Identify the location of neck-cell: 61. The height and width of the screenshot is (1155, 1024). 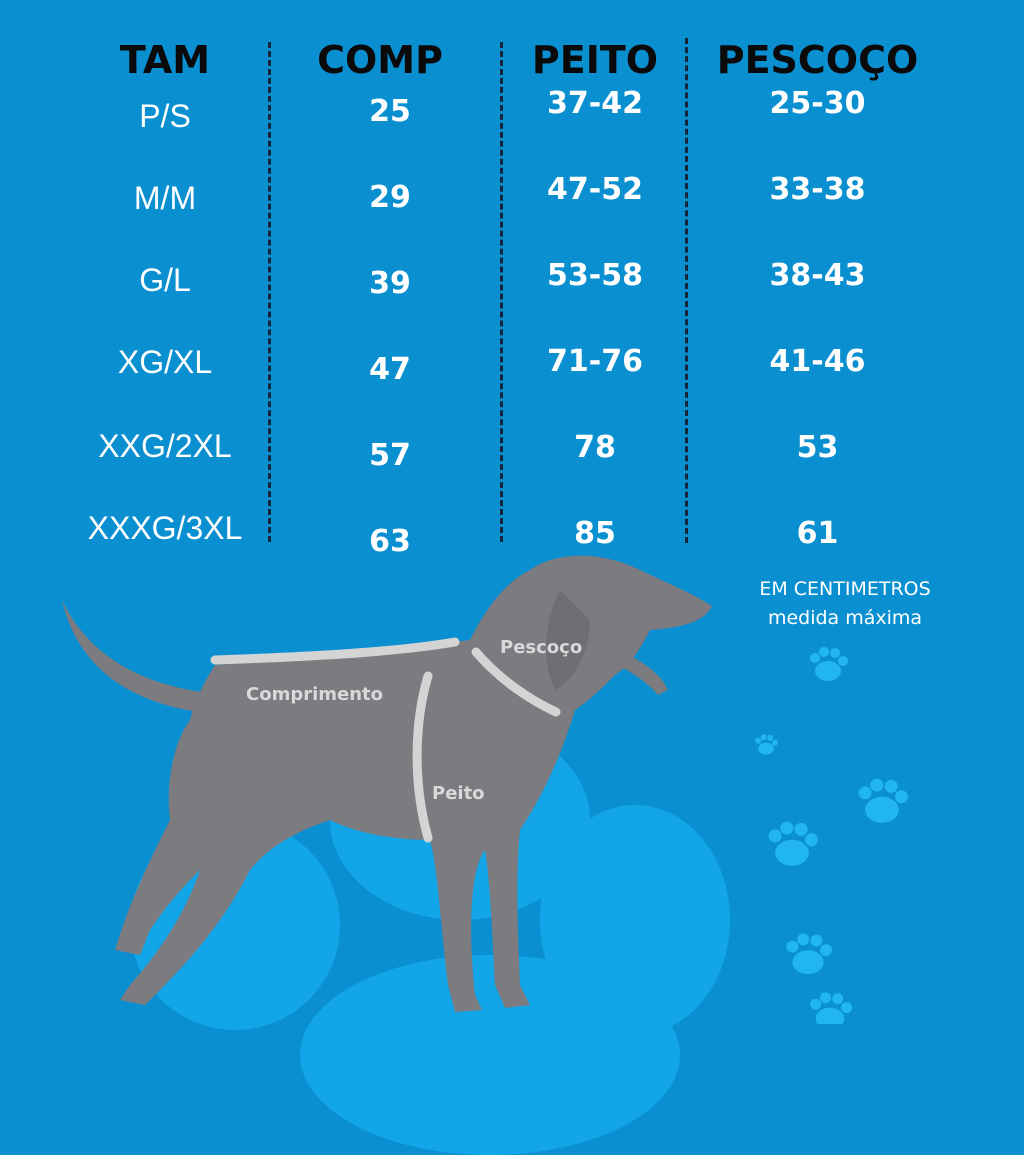
(817, 533).